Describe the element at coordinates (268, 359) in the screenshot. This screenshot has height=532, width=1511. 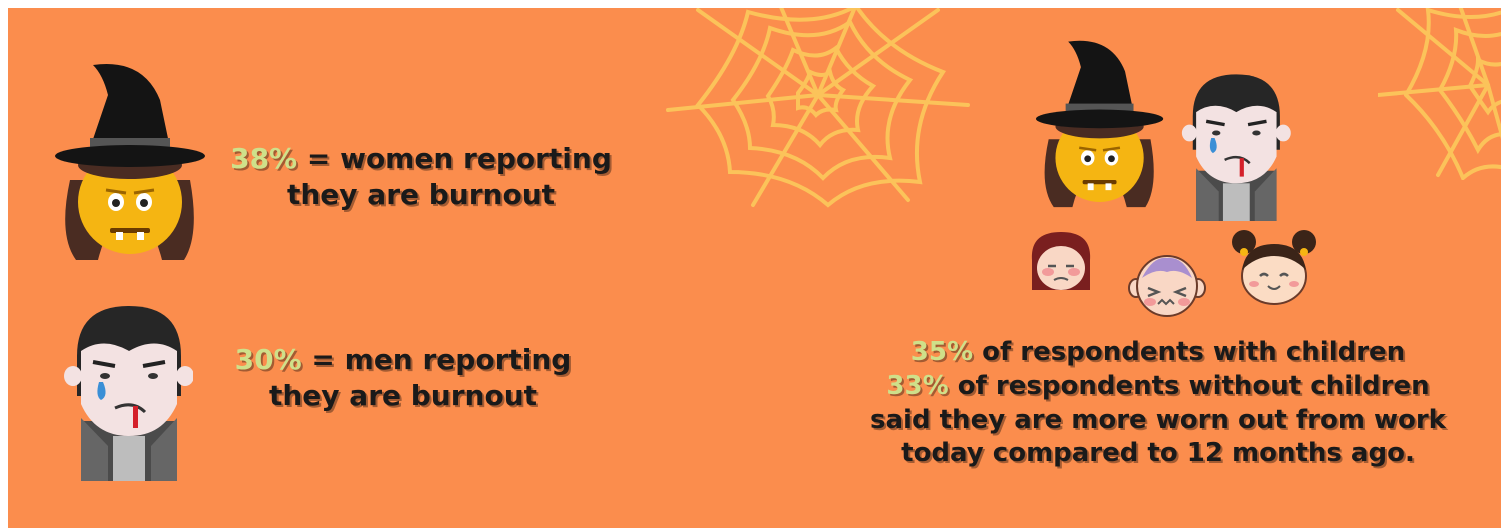
I see `men-percent: 30%` at that location.